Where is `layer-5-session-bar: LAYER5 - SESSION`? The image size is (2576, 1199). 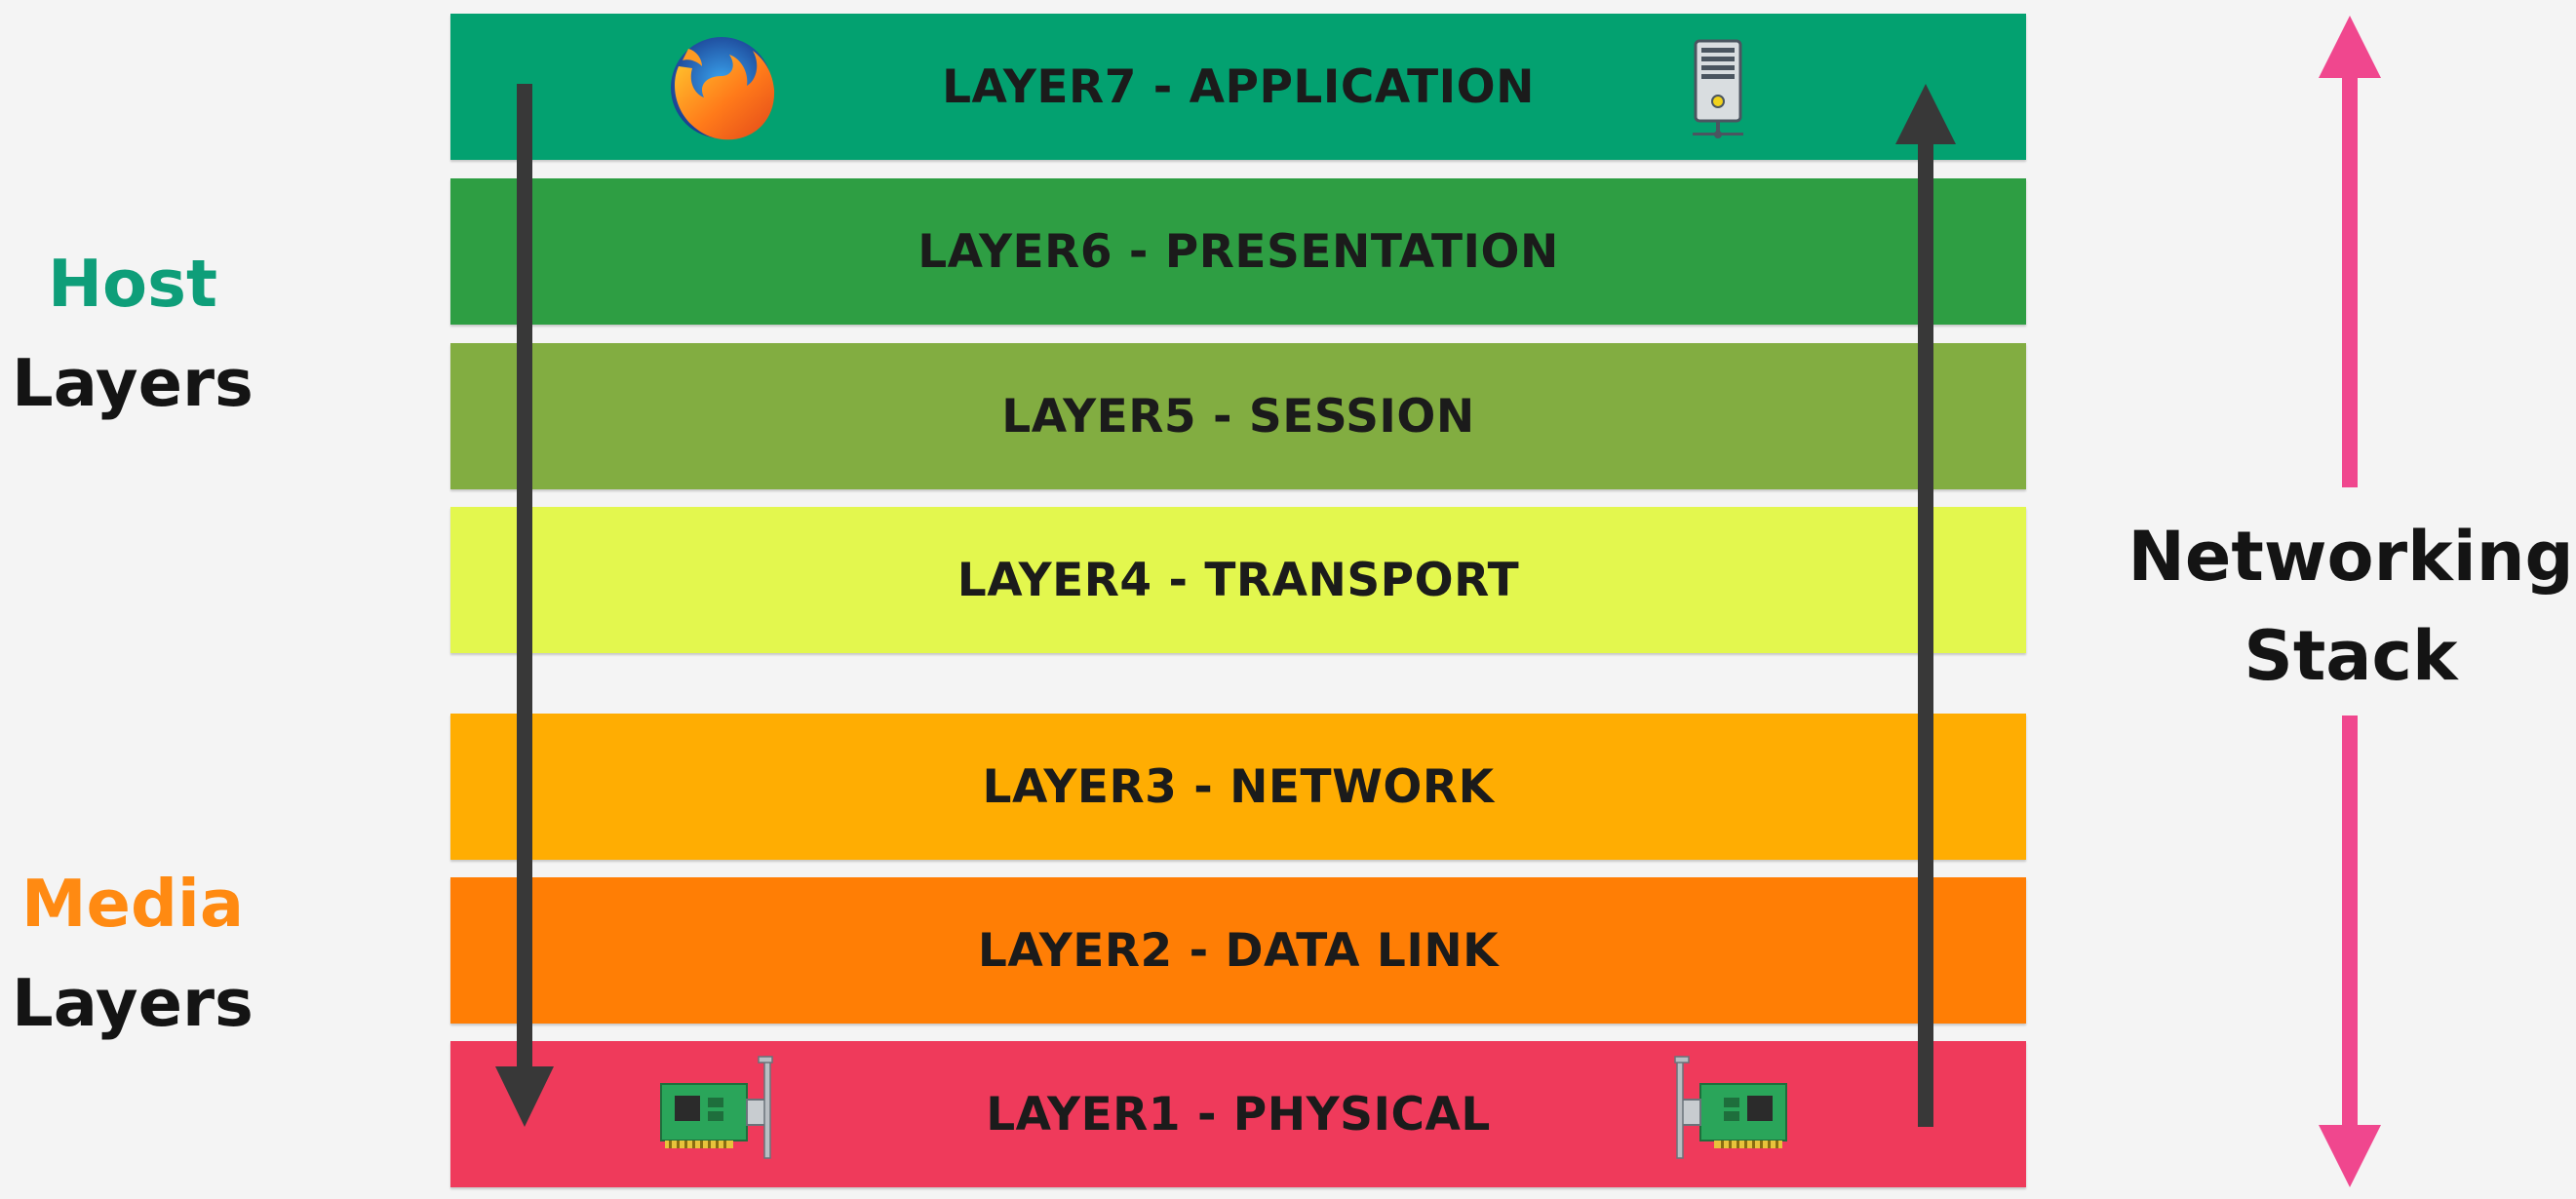 layer-5-session-bar: LAYER5 - SESSION is located at coordinates (1238, 416).